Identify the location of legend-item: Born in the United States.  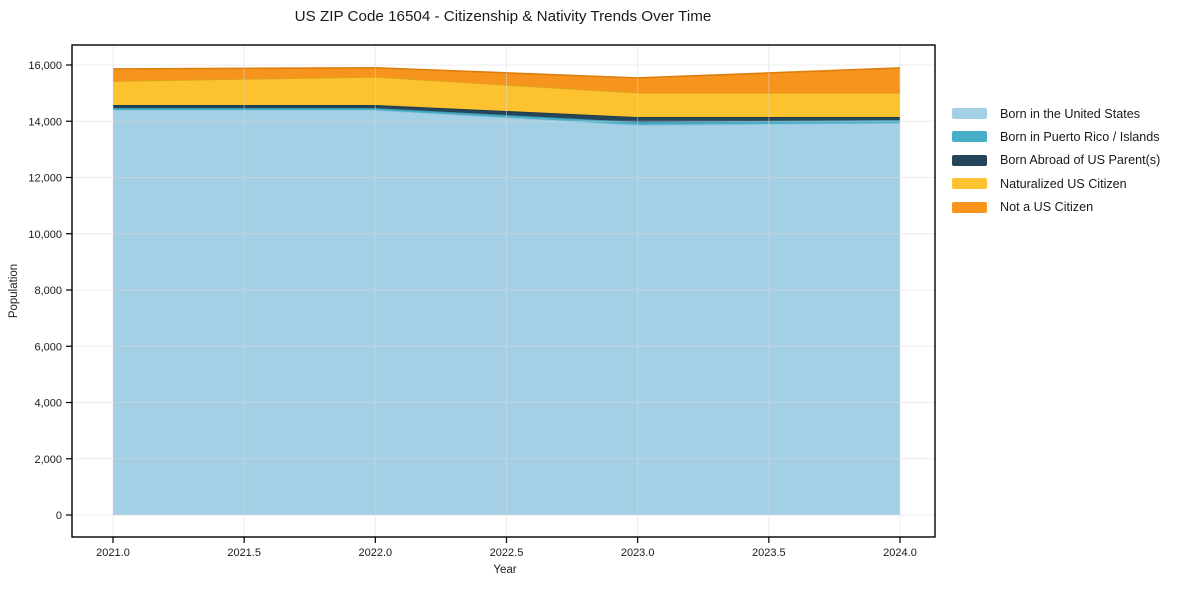
(1056, 113).